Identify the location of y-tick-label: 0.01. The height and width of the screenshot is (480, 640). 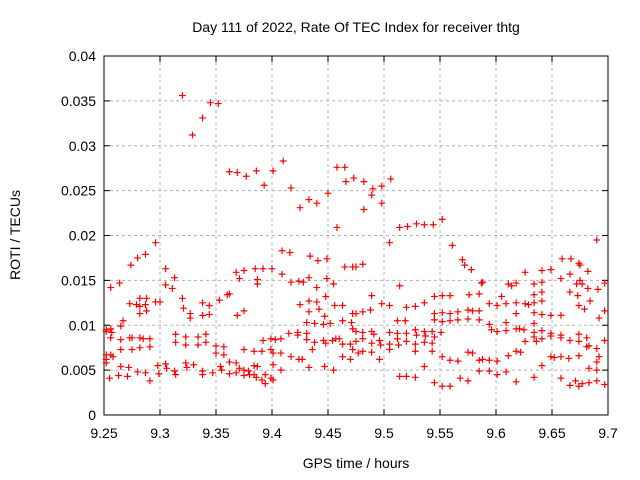
(82, 325).